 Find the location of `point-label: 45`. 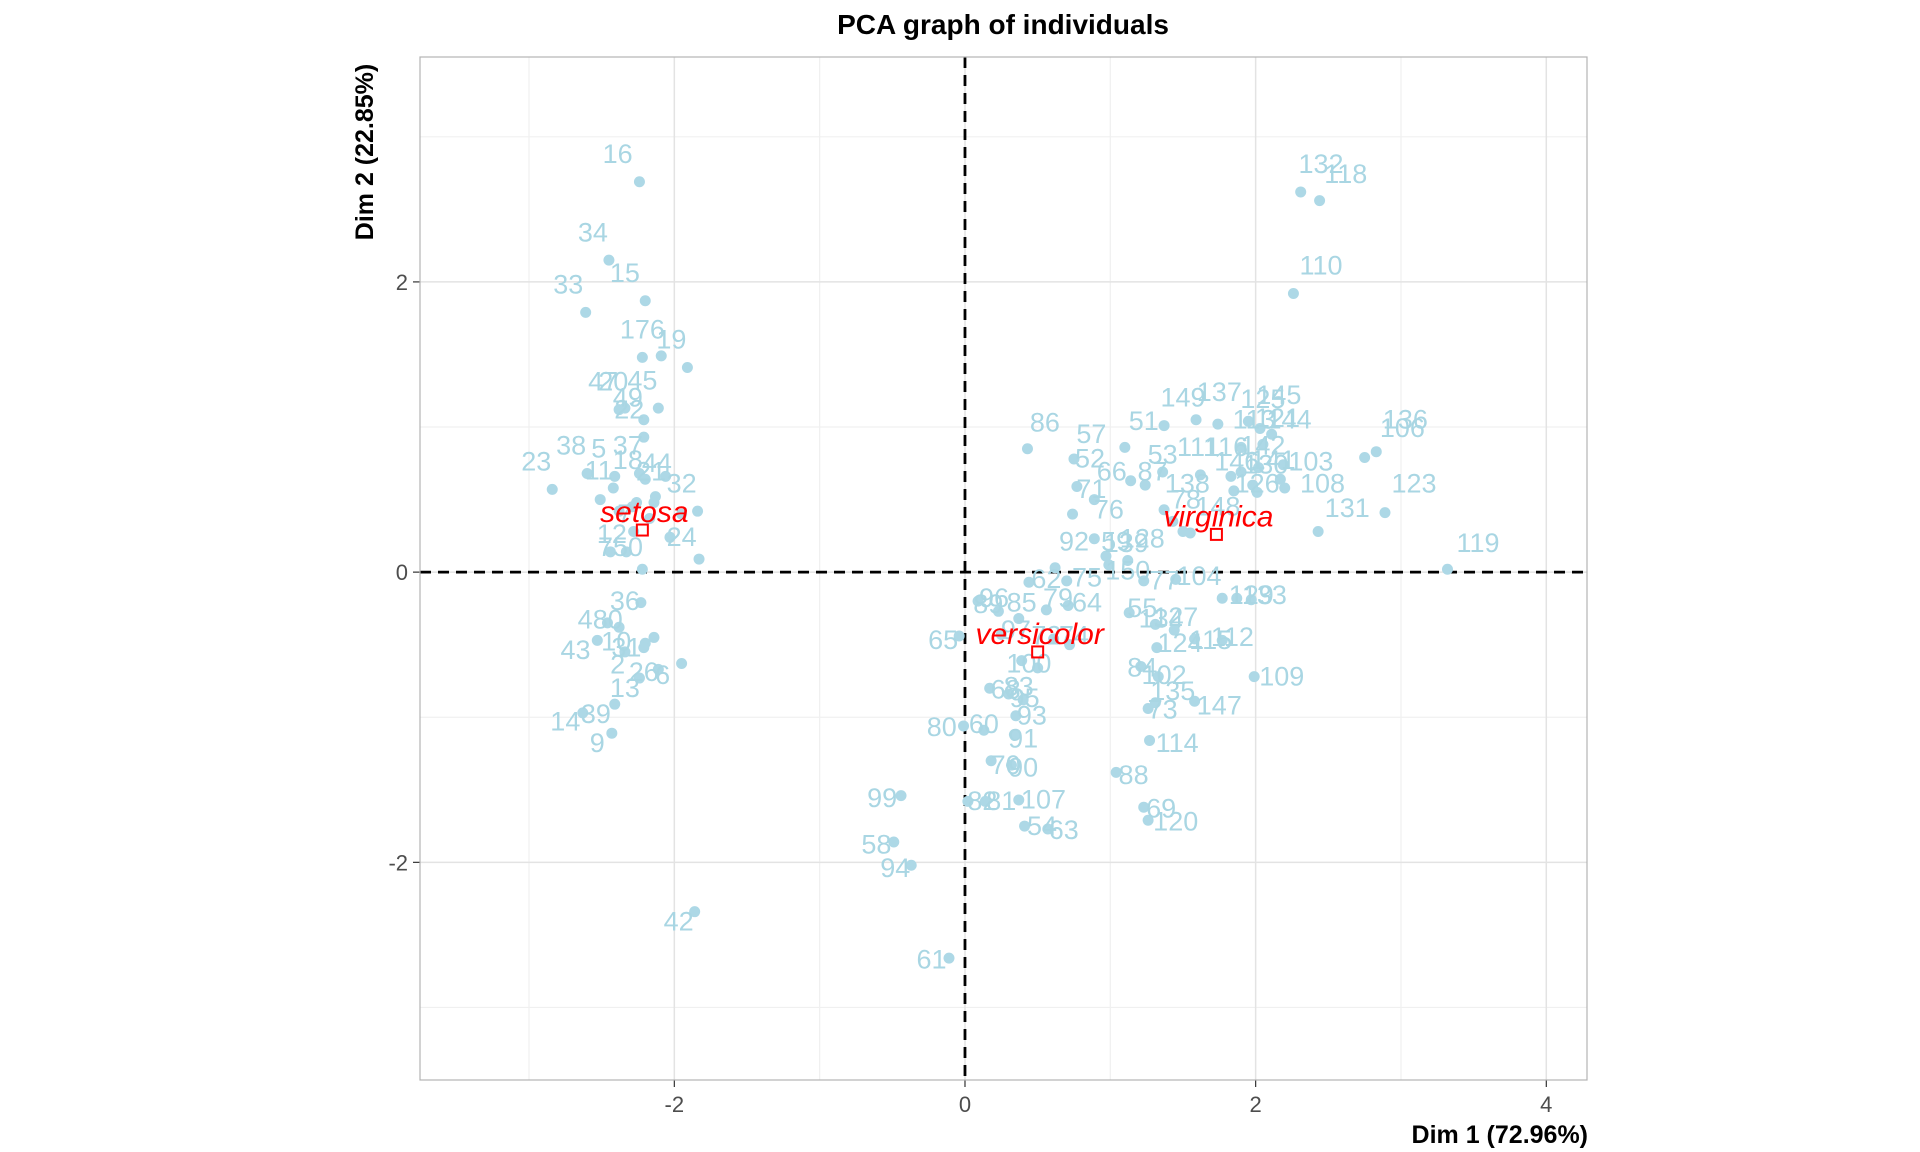

point-label: 45 is located at coordinates (642, 380).